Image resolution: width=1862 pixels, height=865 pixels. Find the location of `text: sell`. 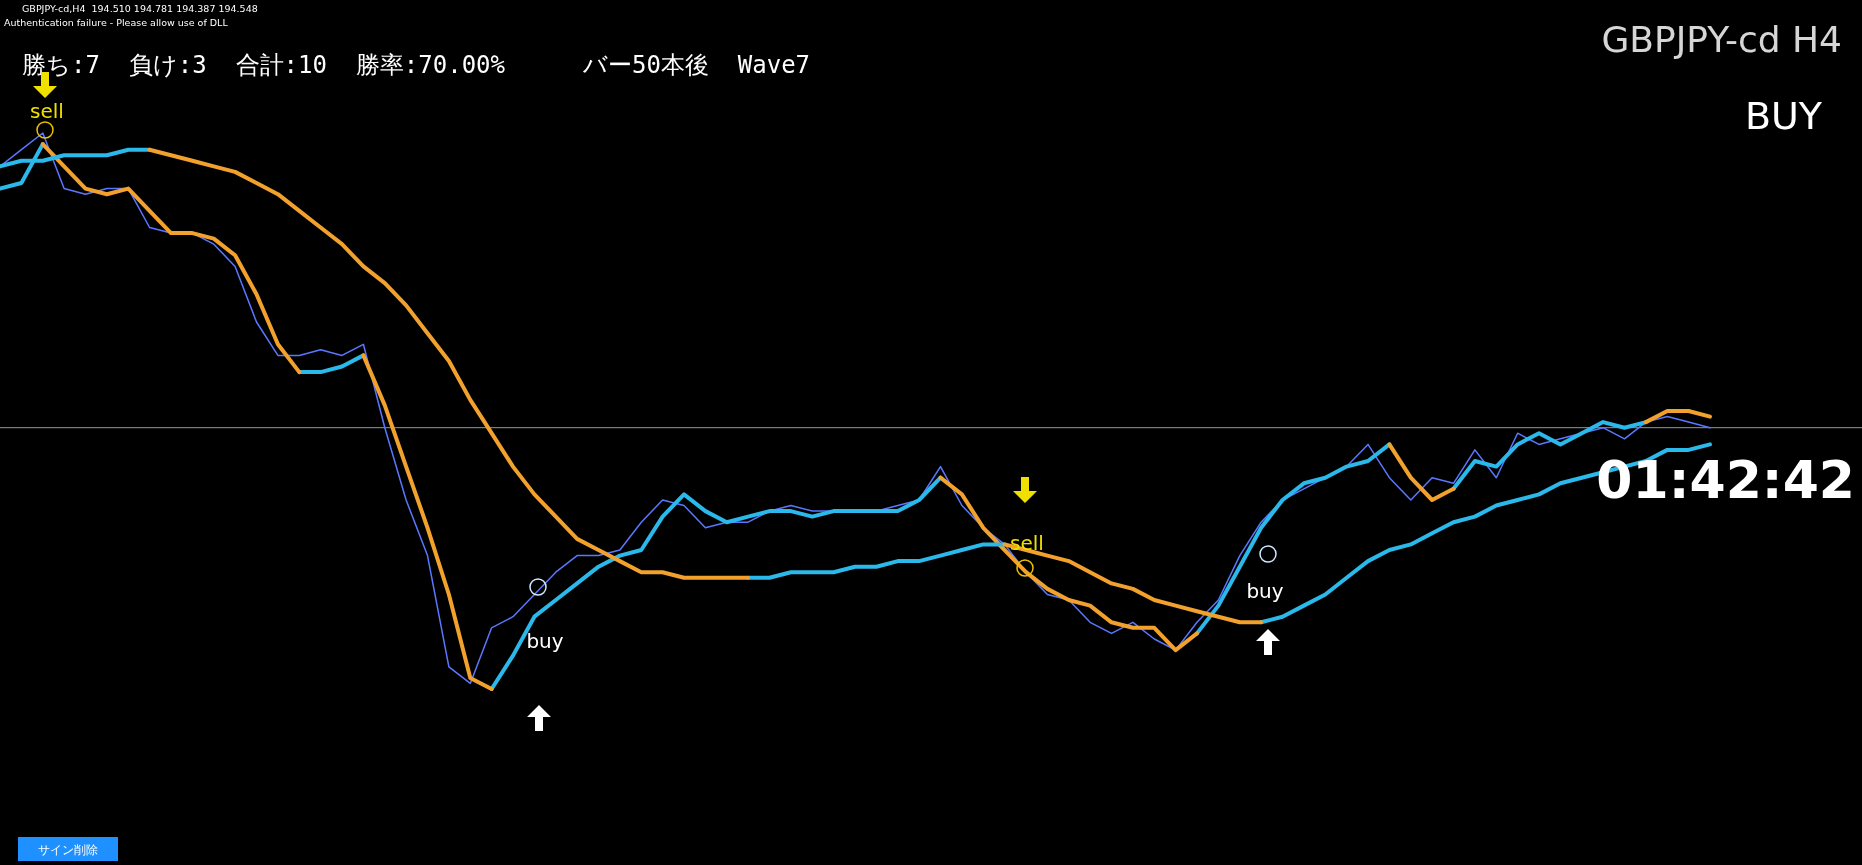

text: sell is located at coordinates (47, 111).